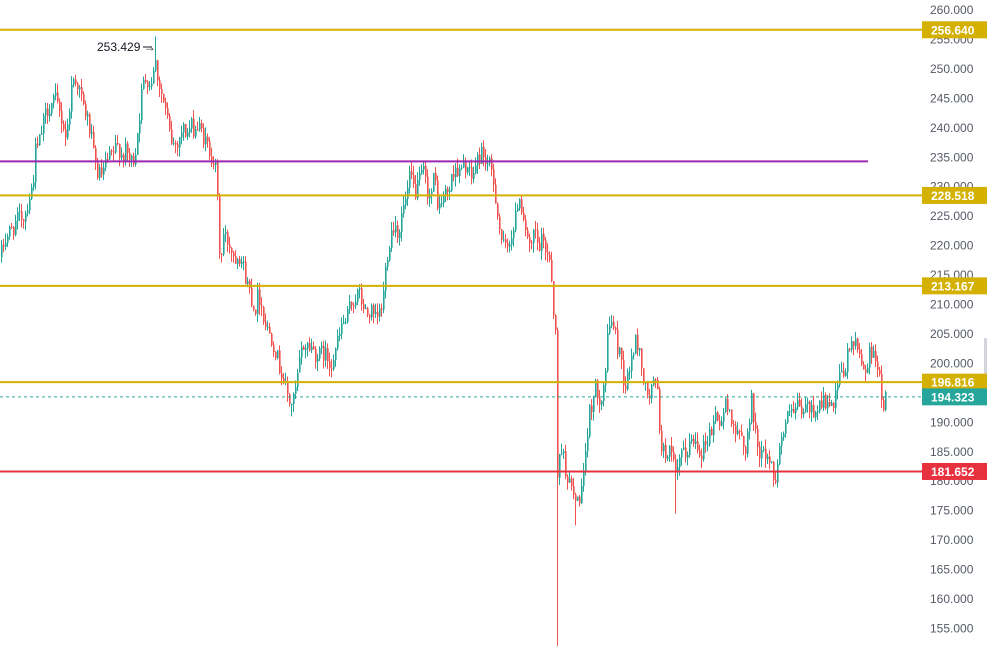 The width and height of the screenshot is (987, 648). Describe the element at coordinates (953, 383) in the screenshot. I see `price-level-badge-label: 196.816` at that location.